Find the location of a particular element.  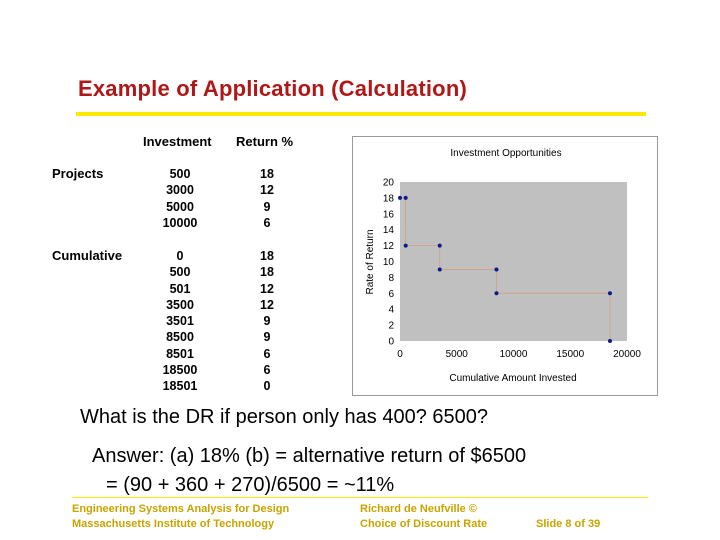

footer-institution: Massachusetts Institute of Technology is located at coordinates (173, 524).